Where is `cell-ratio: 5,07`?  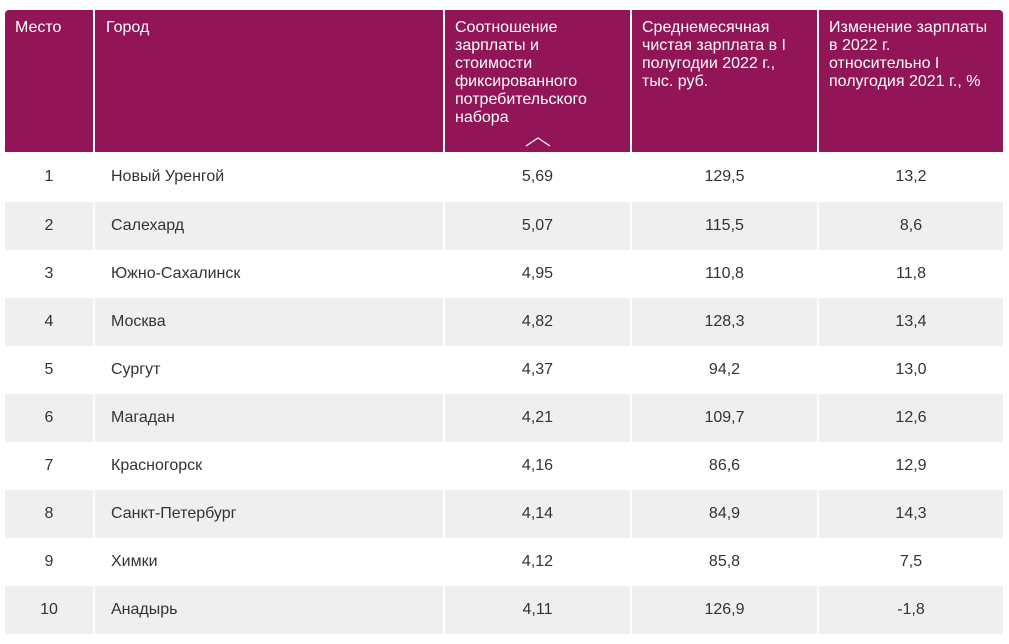
cell-ratio: 5,07 is located at coordinates (538, 226).